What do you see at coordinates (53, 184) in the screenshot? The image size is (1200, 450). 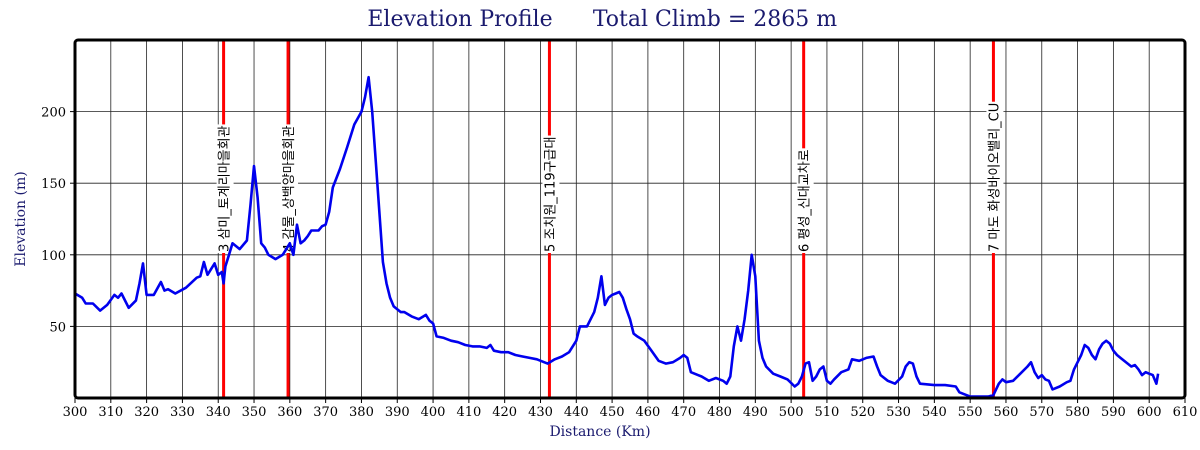 I see `y-tick-label: 150` at bounding box center [53, 184].